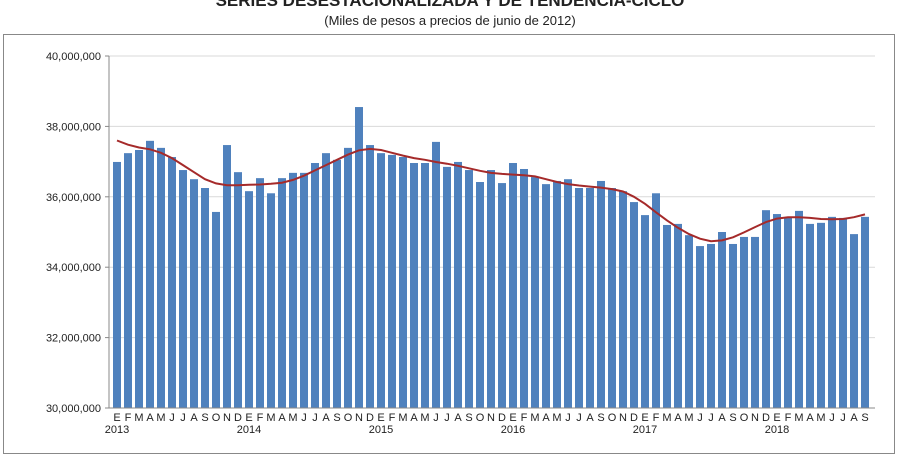  What do you see at coordinates (73, 339) in the screenshot?
I see `y-tick-label: 32,000,000` at bounding box center [73, 339].